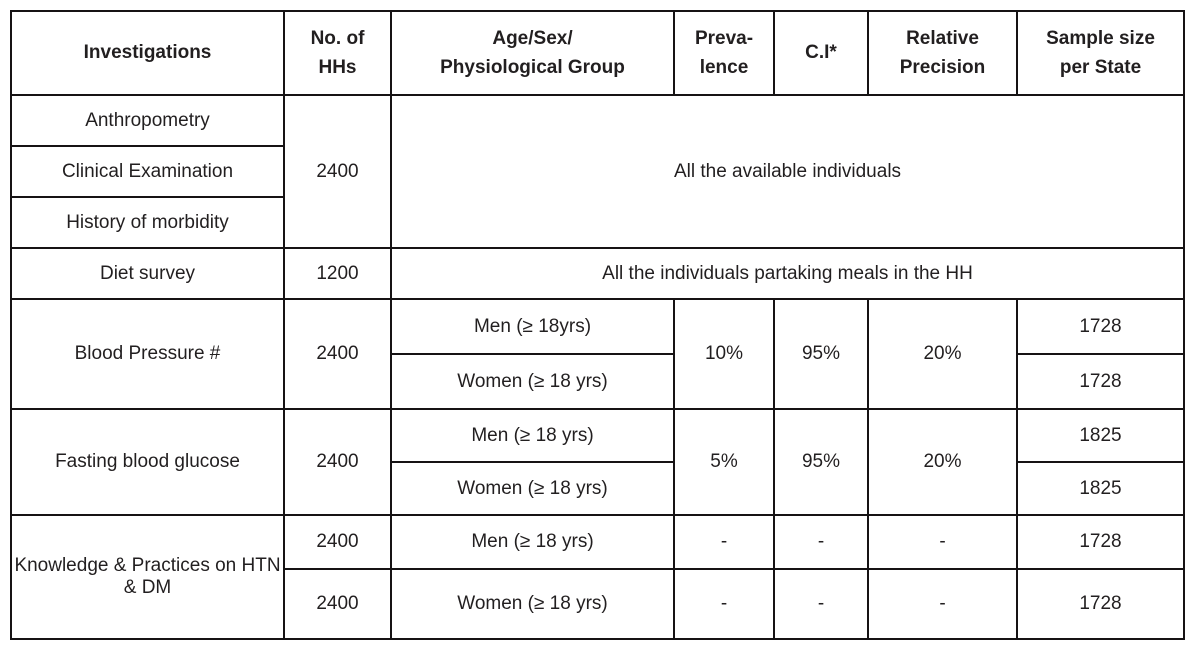 Image resolution: width=1193 pixels, height=665 pixels. What do you see at coordinates (337, 604) in the screenshot?
I see `cell-kp-hhs-women: 2400` at bounding box center [337, 604].